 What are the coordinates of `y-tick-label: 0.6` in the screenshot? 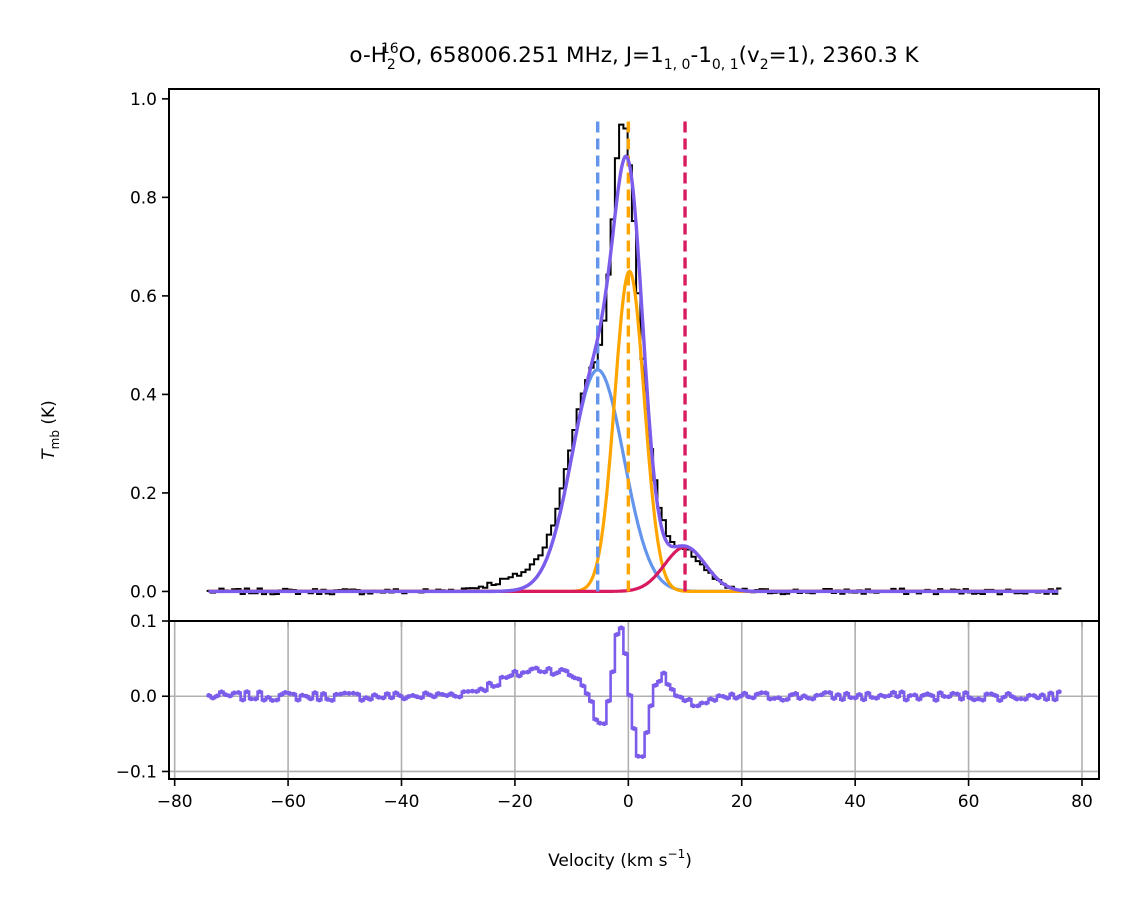 It's located at (143, 297).